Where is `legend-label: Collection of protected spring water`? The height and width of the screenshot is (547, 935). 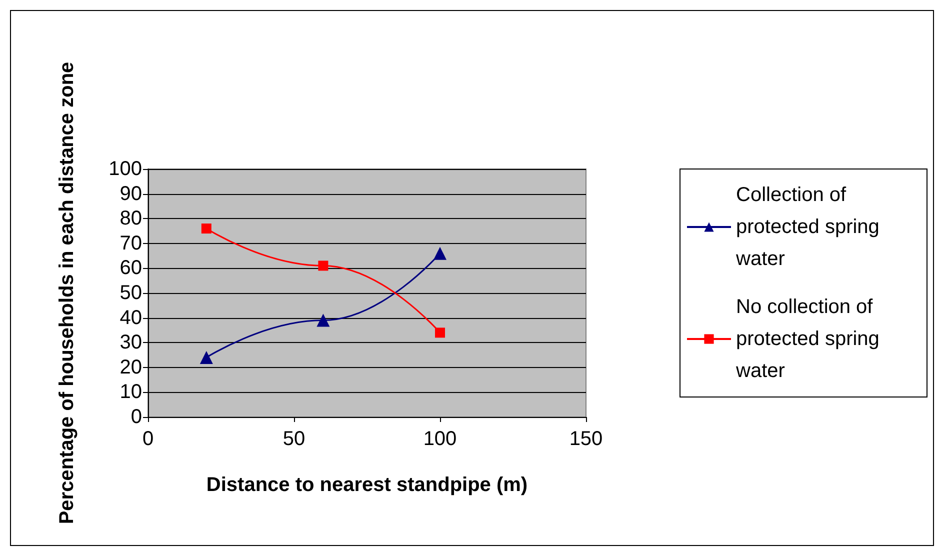
legend-label: Collection of protected spring water is located at coordinates (810, 227).